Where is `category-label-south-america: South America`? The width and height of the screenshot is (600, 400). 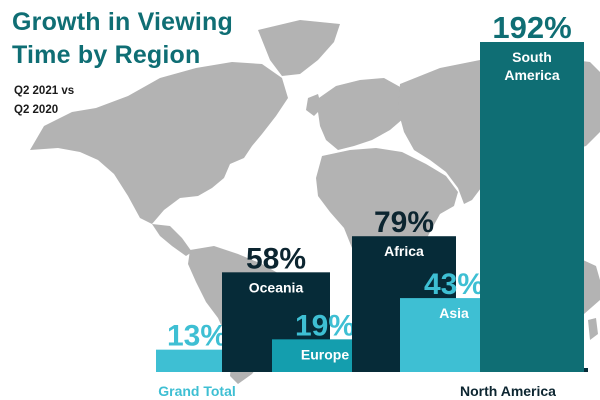
category-label-south-america: South America is located at coordinates (531, 66).